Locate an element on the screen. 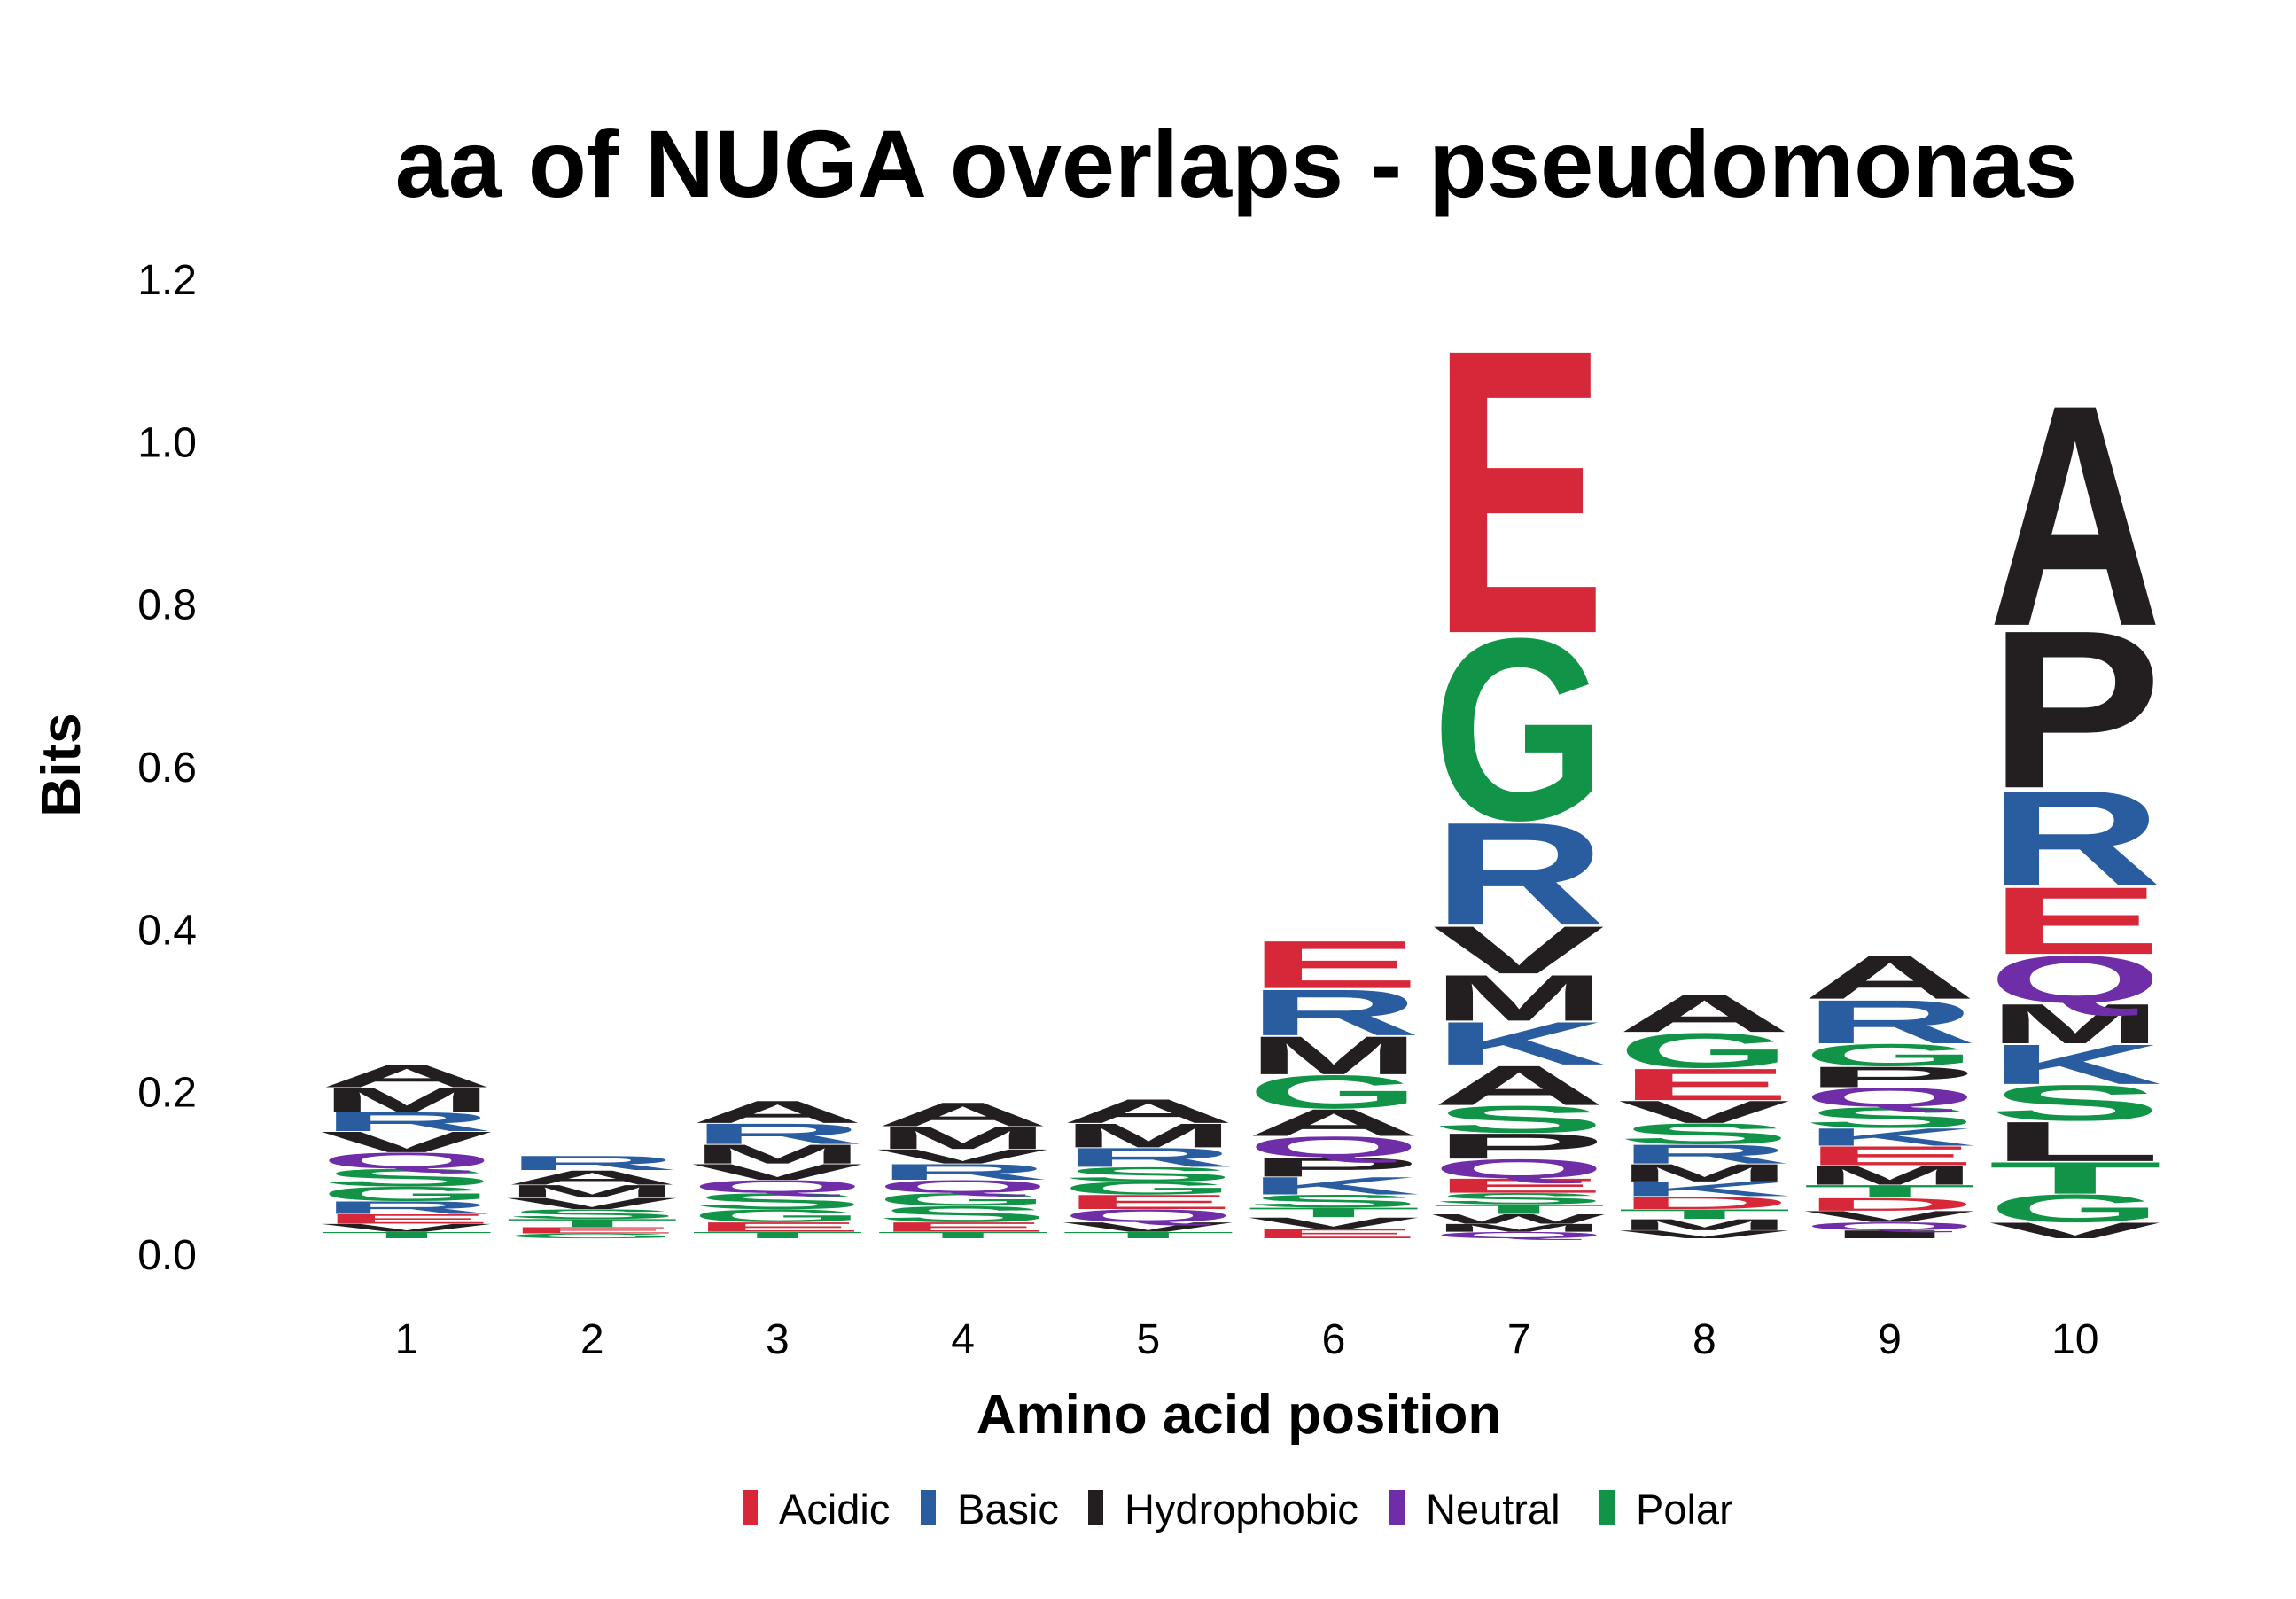 Image resolution: width=2296 pixels, height=1599 pixels. legend-label: Acidic is located at coordinates (834, 1509).